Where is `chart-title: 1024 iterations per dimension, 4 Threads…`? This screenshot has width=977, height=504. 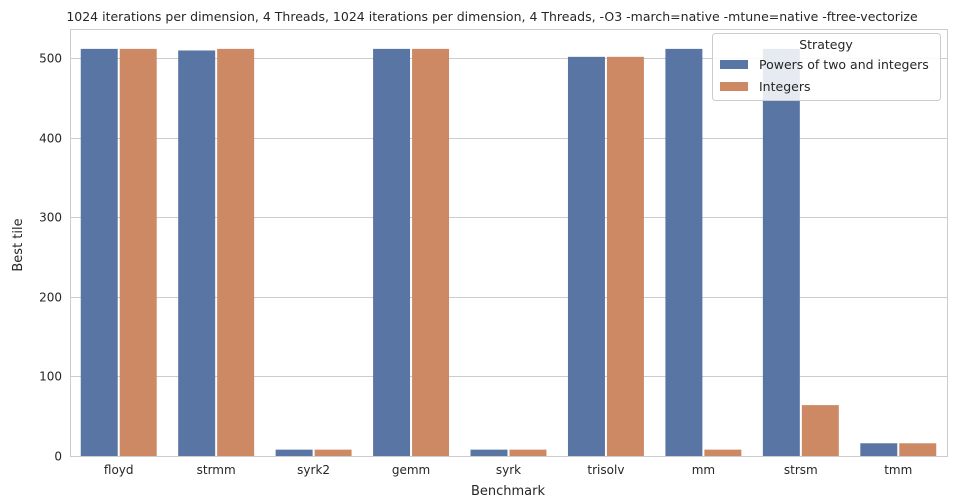
chart-title: 1024 iterations per dimension, 4 Threads… is located at coordinates (492, 16).